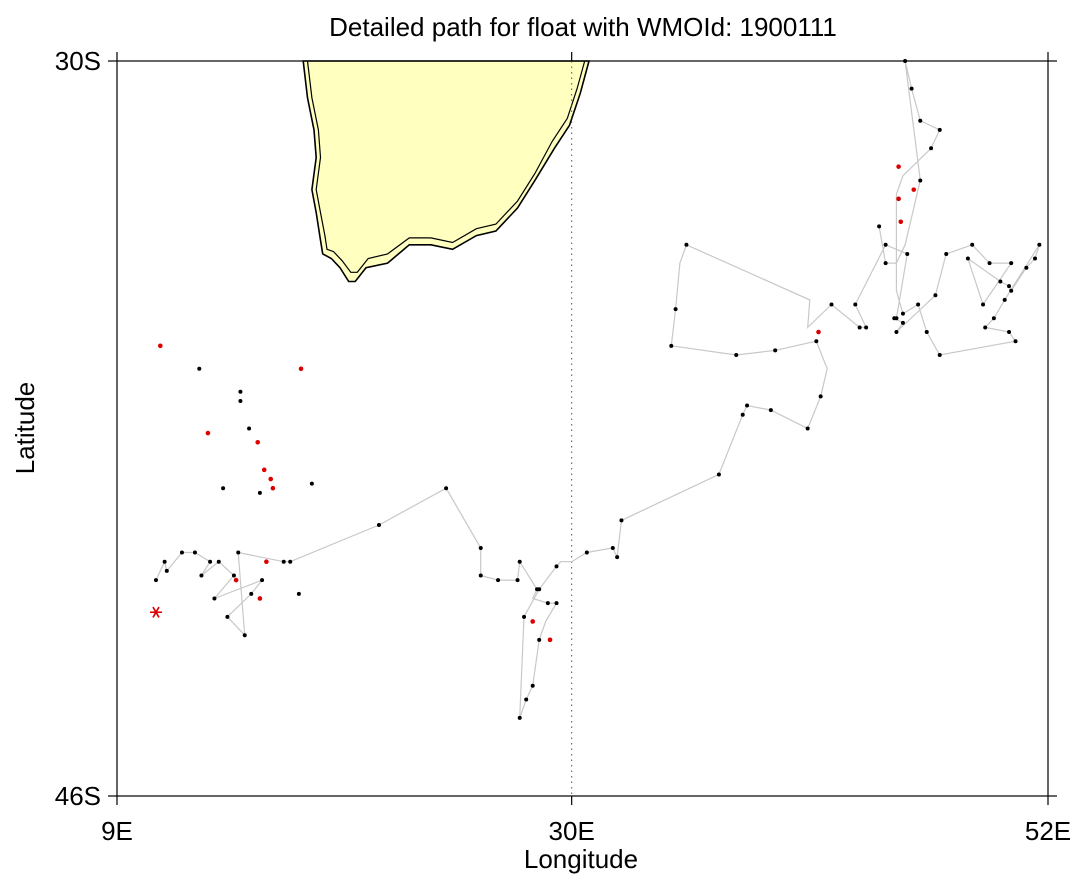  Describe the element at coordinates (155, 612) in the screenshot. I see `start-asterisk-marker` at that location.